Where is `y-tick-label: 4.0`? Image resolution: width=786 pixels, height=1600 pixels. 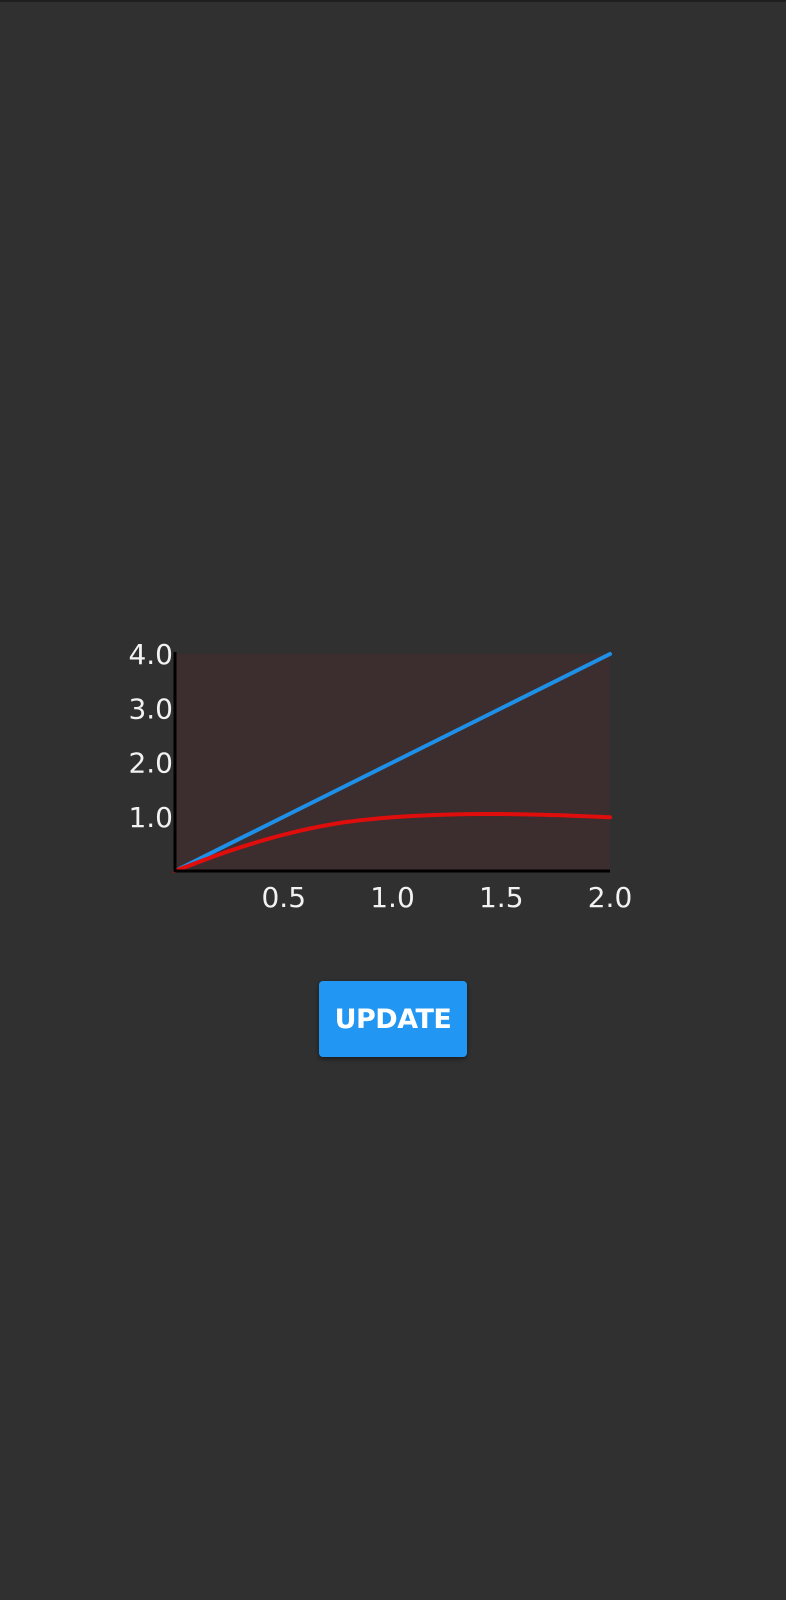
y-tick-label: 4.0 is located at coordinates (150, 654).